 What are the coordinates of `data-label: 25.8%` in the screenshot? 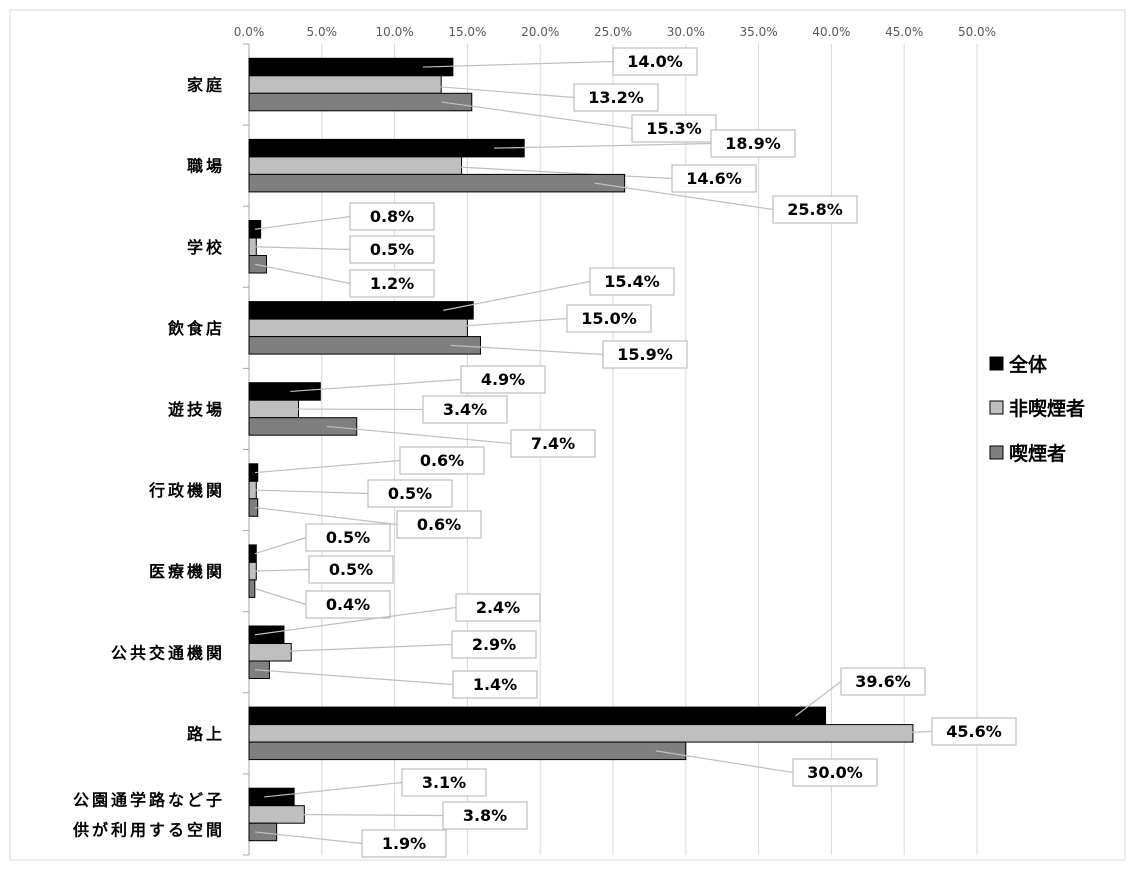 It's located at (815, 209).